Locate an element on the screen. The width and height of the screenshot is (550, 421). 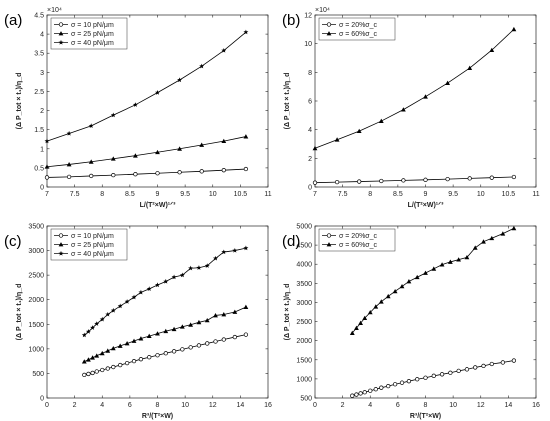
y-tick-label: 1000 is located at coordinates (304, 379).